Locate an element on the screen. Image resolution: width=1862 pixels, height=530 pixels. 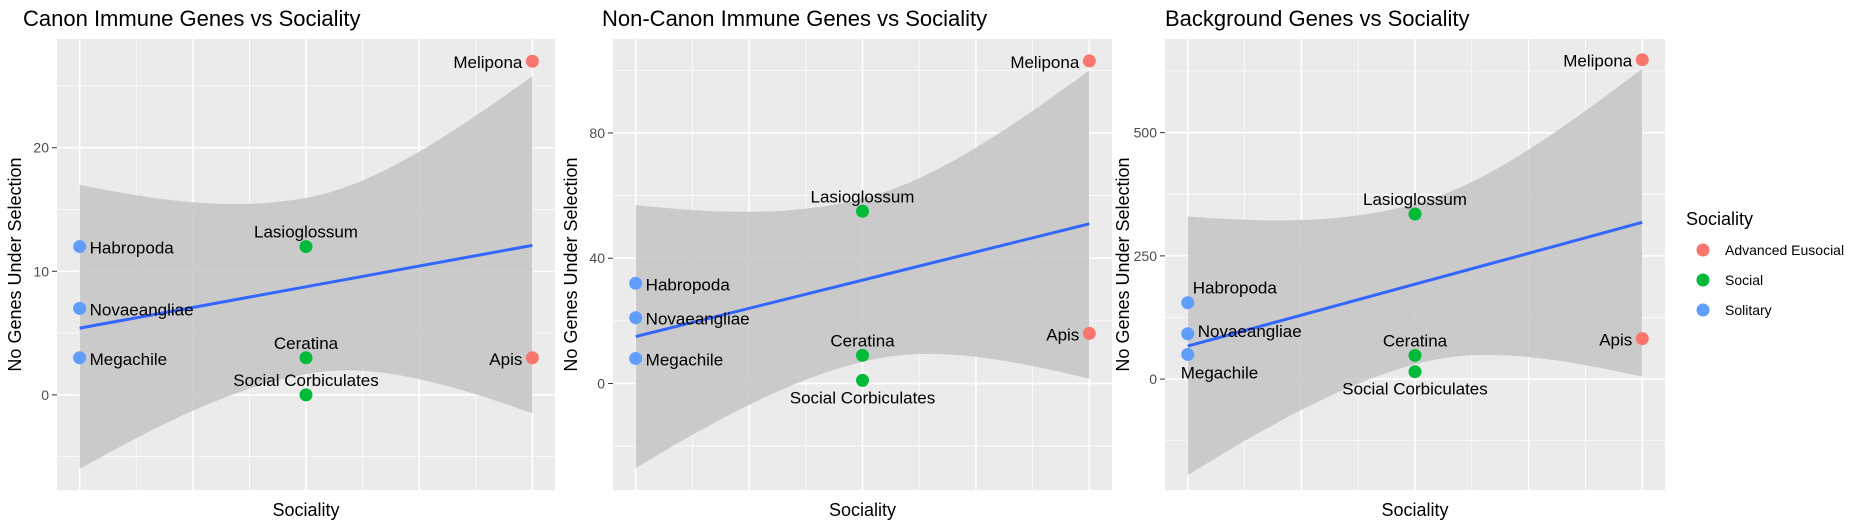
chart-title: Background Genes vs Sociality is located at coordinates (1317, 18).